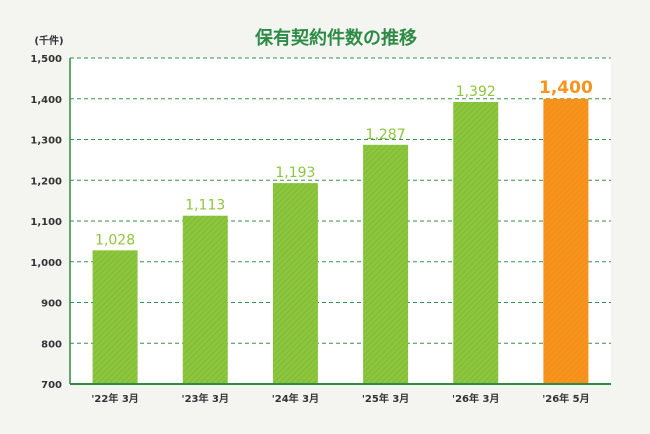 This screenshot has width=650, height=434. I want to click on x-tick-label: '26年 3月, so click(475, 398).